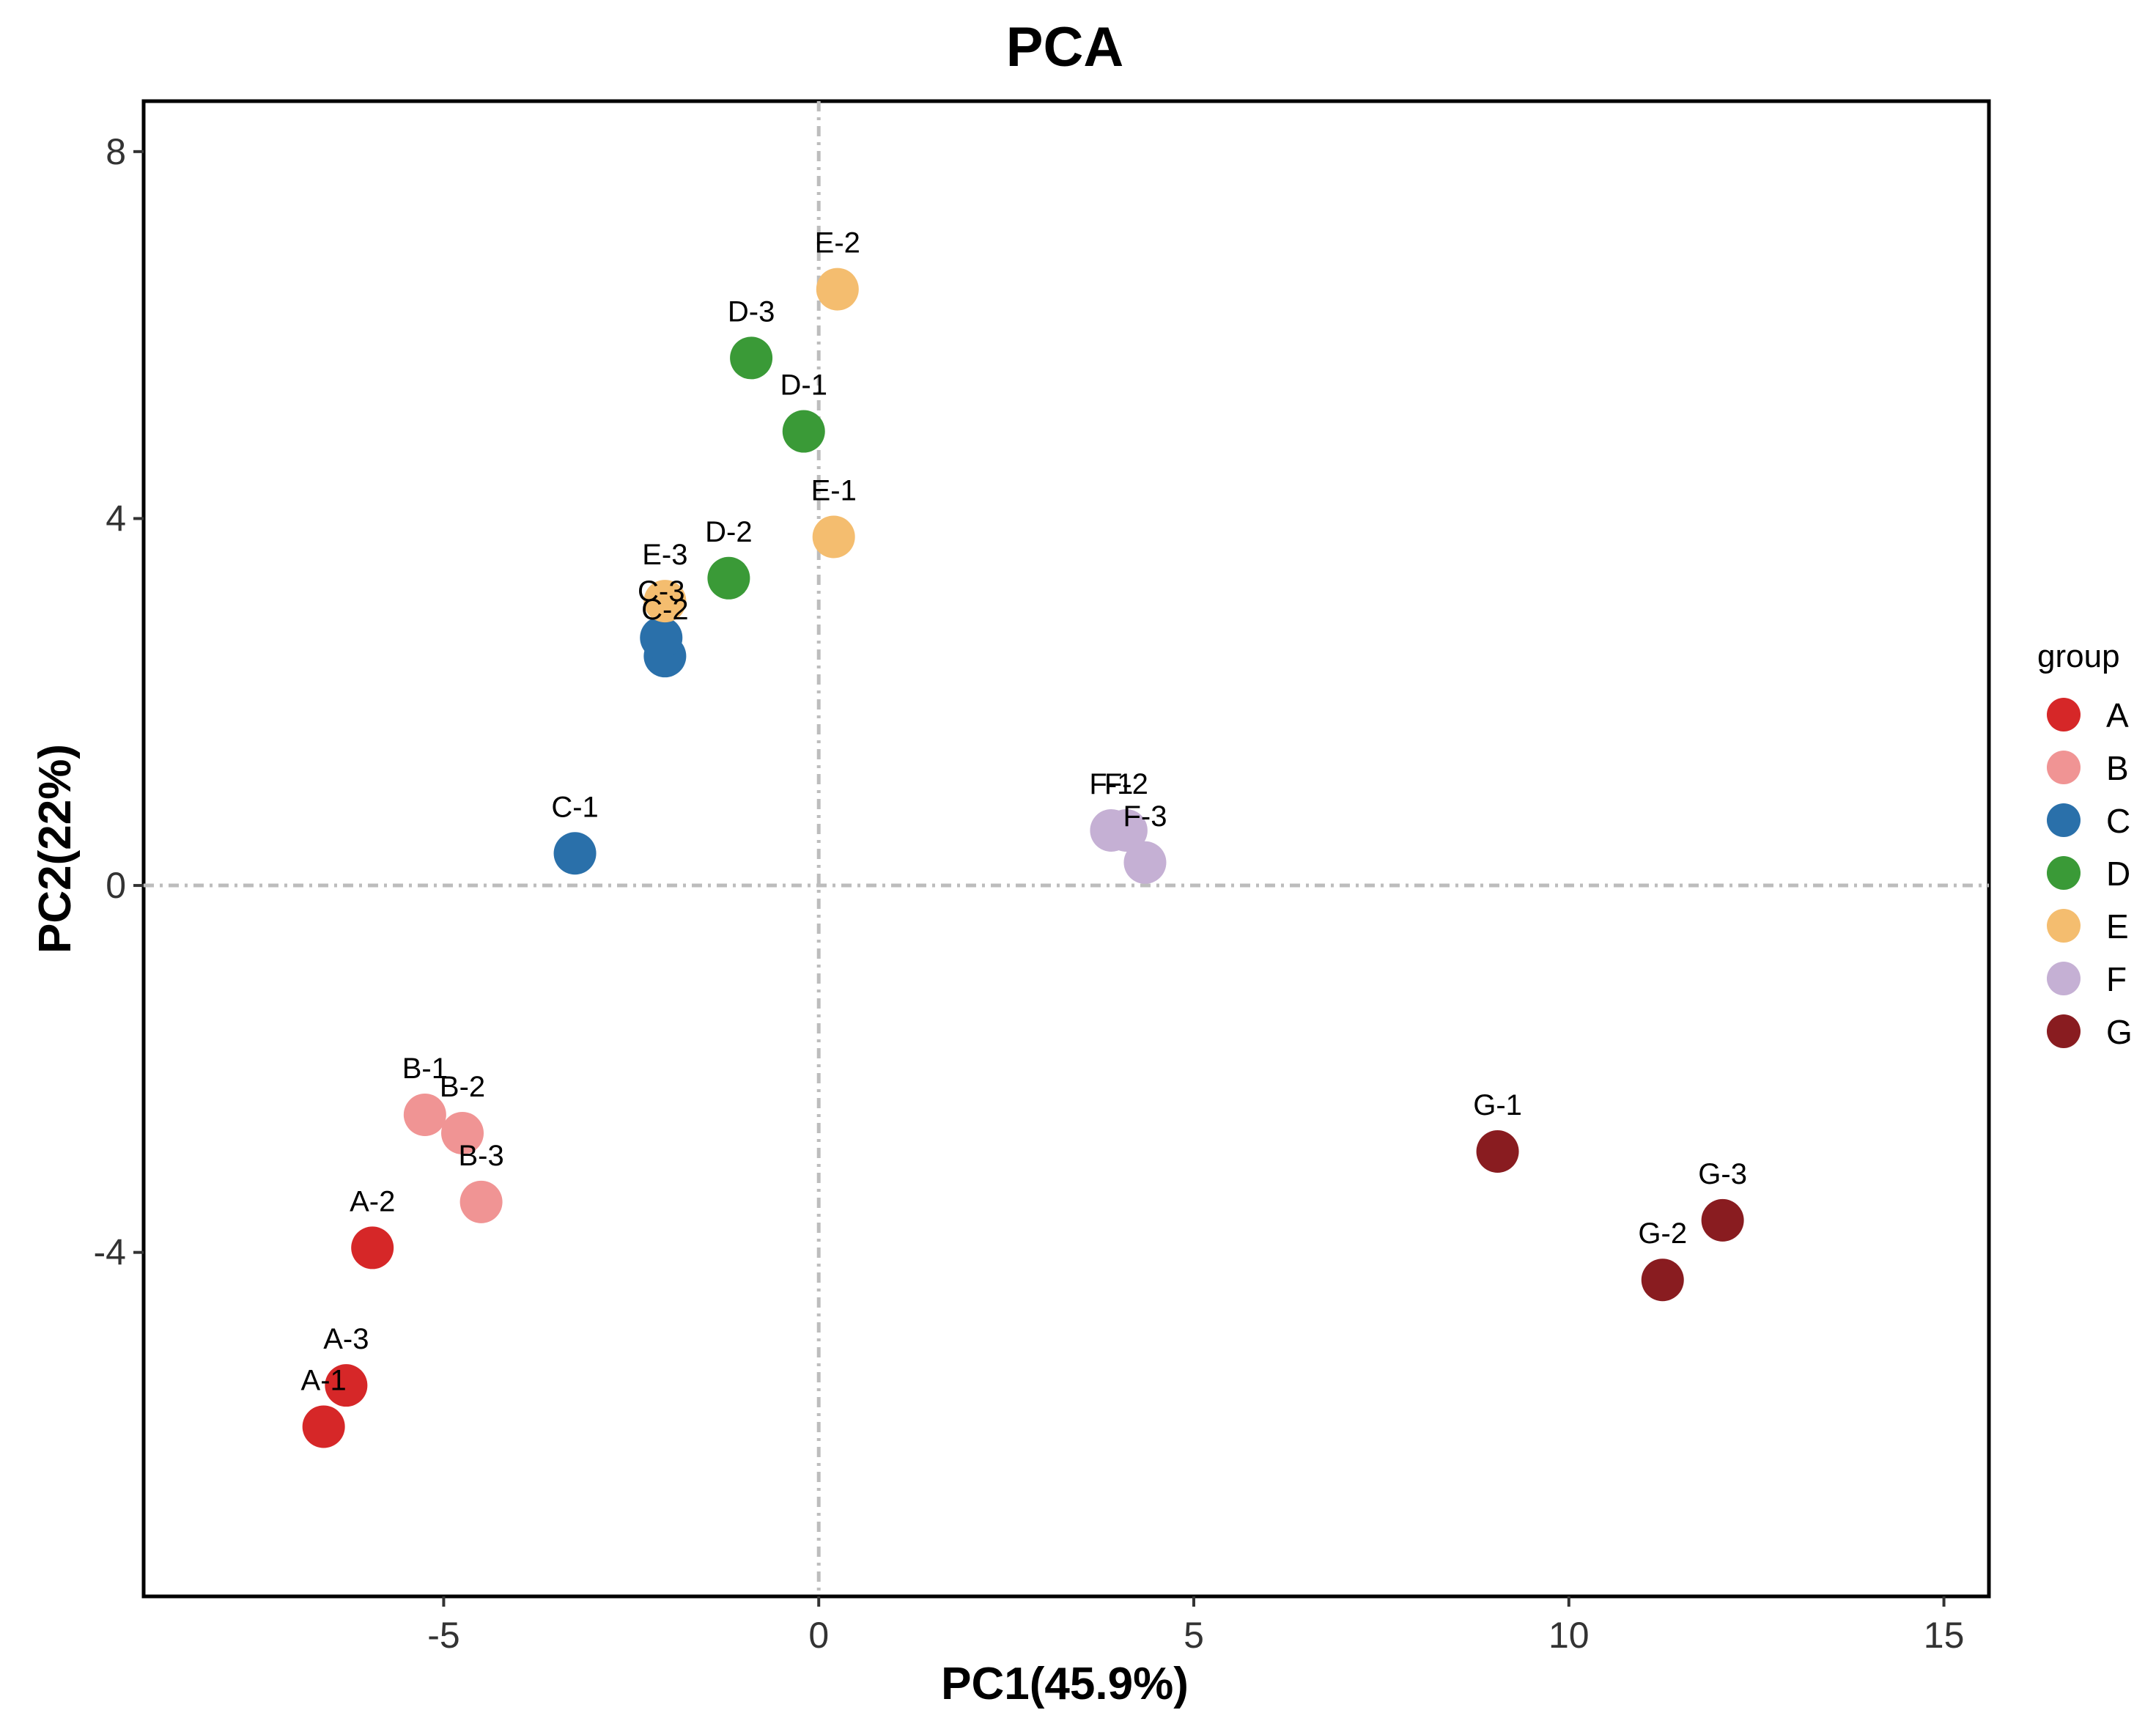 The height and width of the screenshot is (1721, 2156). What do you see at coordinates (2064, 978) in the screenshot?
I see `legend-key-f` at bounding box center [2064, 978].